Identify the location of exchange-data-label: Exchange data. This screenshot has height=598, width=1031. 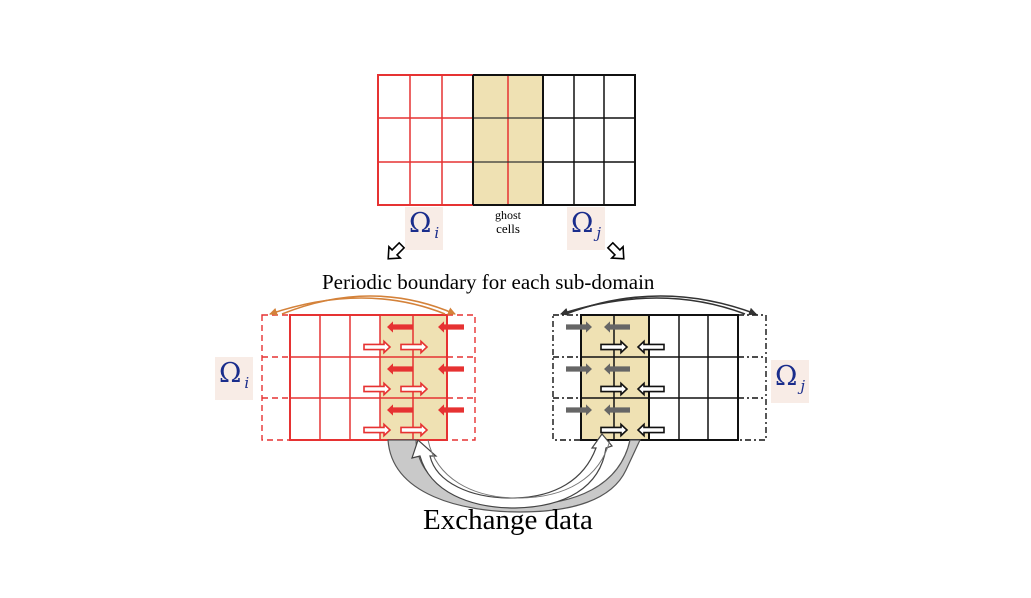
(508, 520).